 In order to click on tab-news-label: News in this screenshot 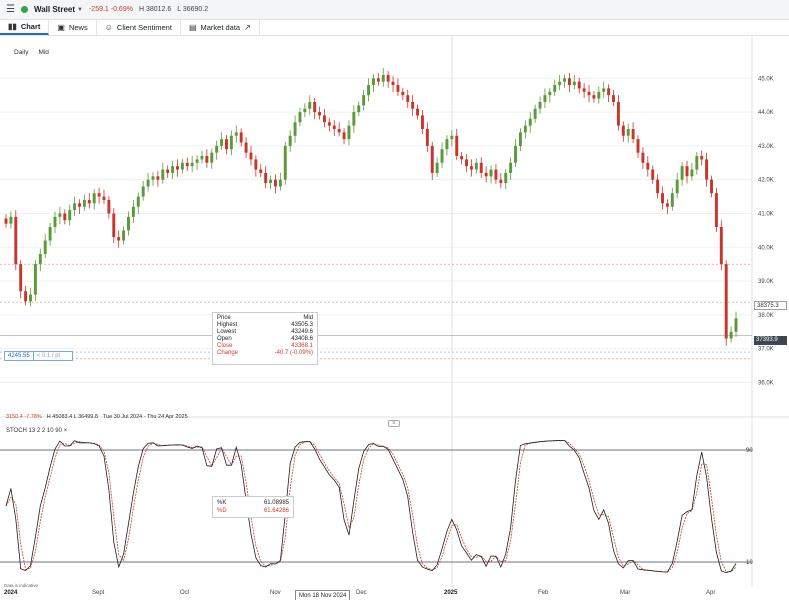, I will do `click(78, 27)`.